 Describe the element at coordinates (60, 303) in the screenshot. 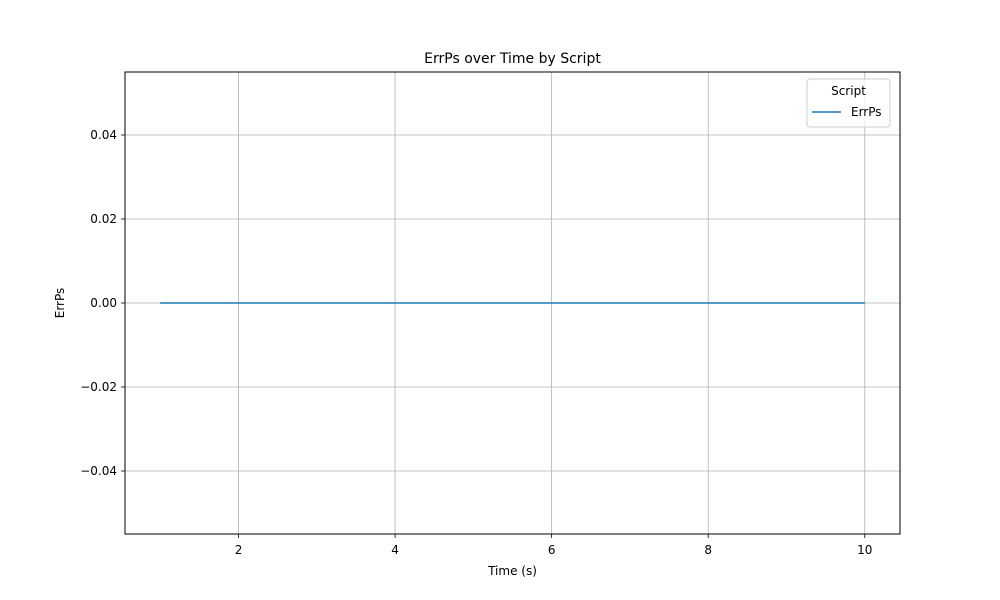

I see `y-axis-label: ErrPs` at that location.